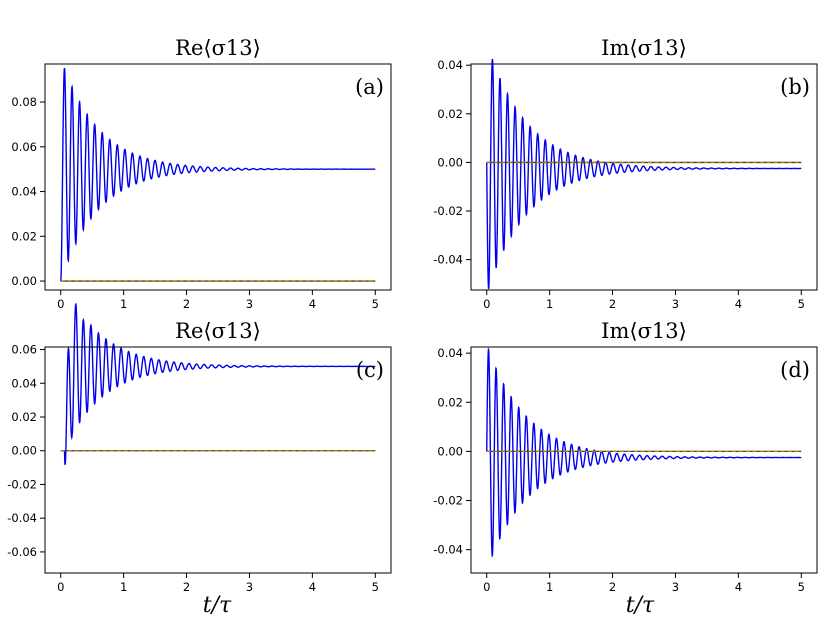 This screenshot has width=830, height=623. What do you see at coordinates (369, 87) in the screenshot?
I see `panel-label: (a)` at bounding box center [369, 87].